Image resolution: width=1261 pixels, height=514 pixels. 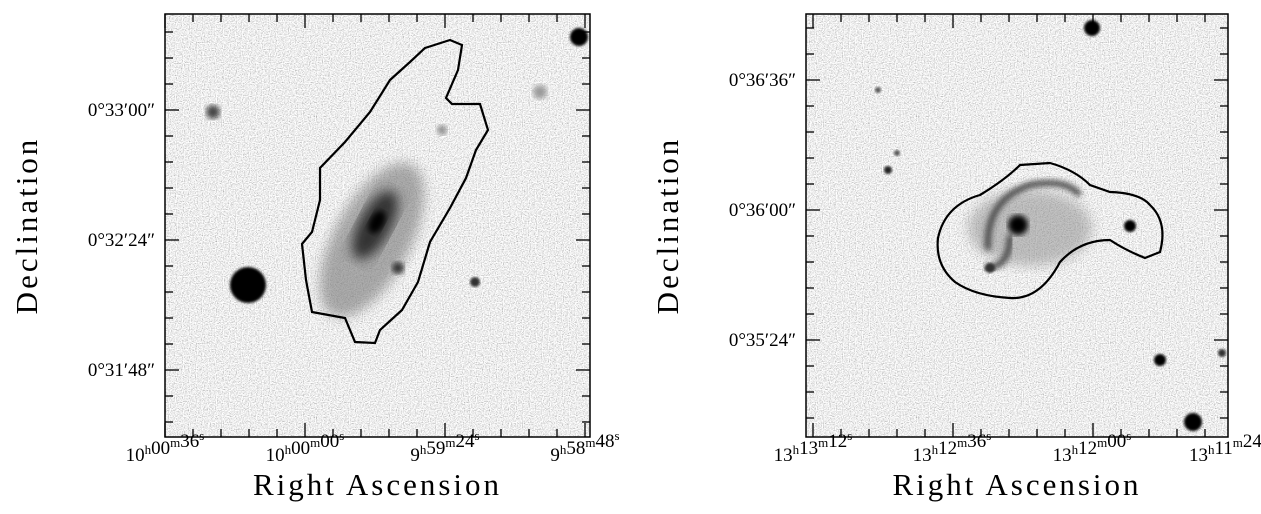 I want to click on y-tick-label: 0°32′24″, so click(x=121, y=240).